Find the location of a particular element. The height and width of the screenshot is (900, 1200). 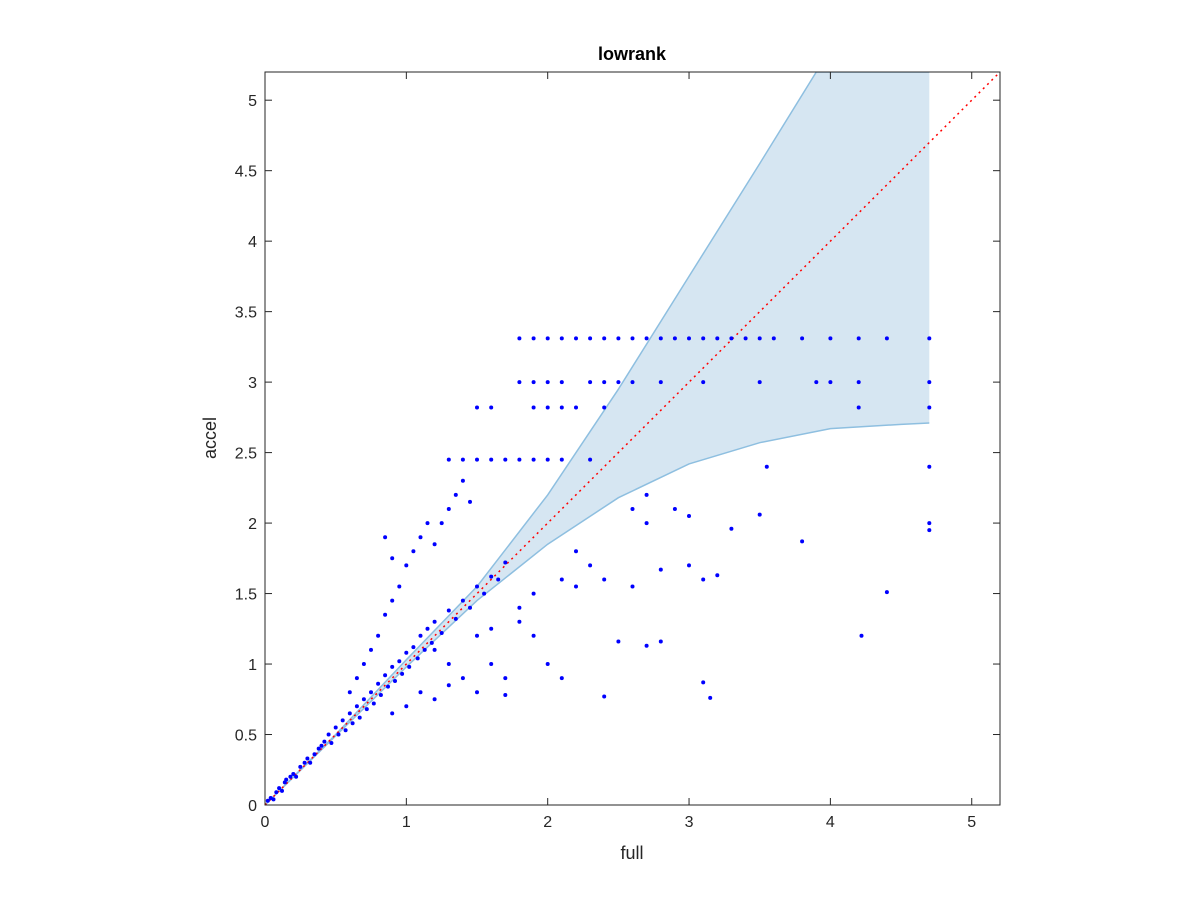

y-tick-label: 4 is located at coordinates (252, 242).